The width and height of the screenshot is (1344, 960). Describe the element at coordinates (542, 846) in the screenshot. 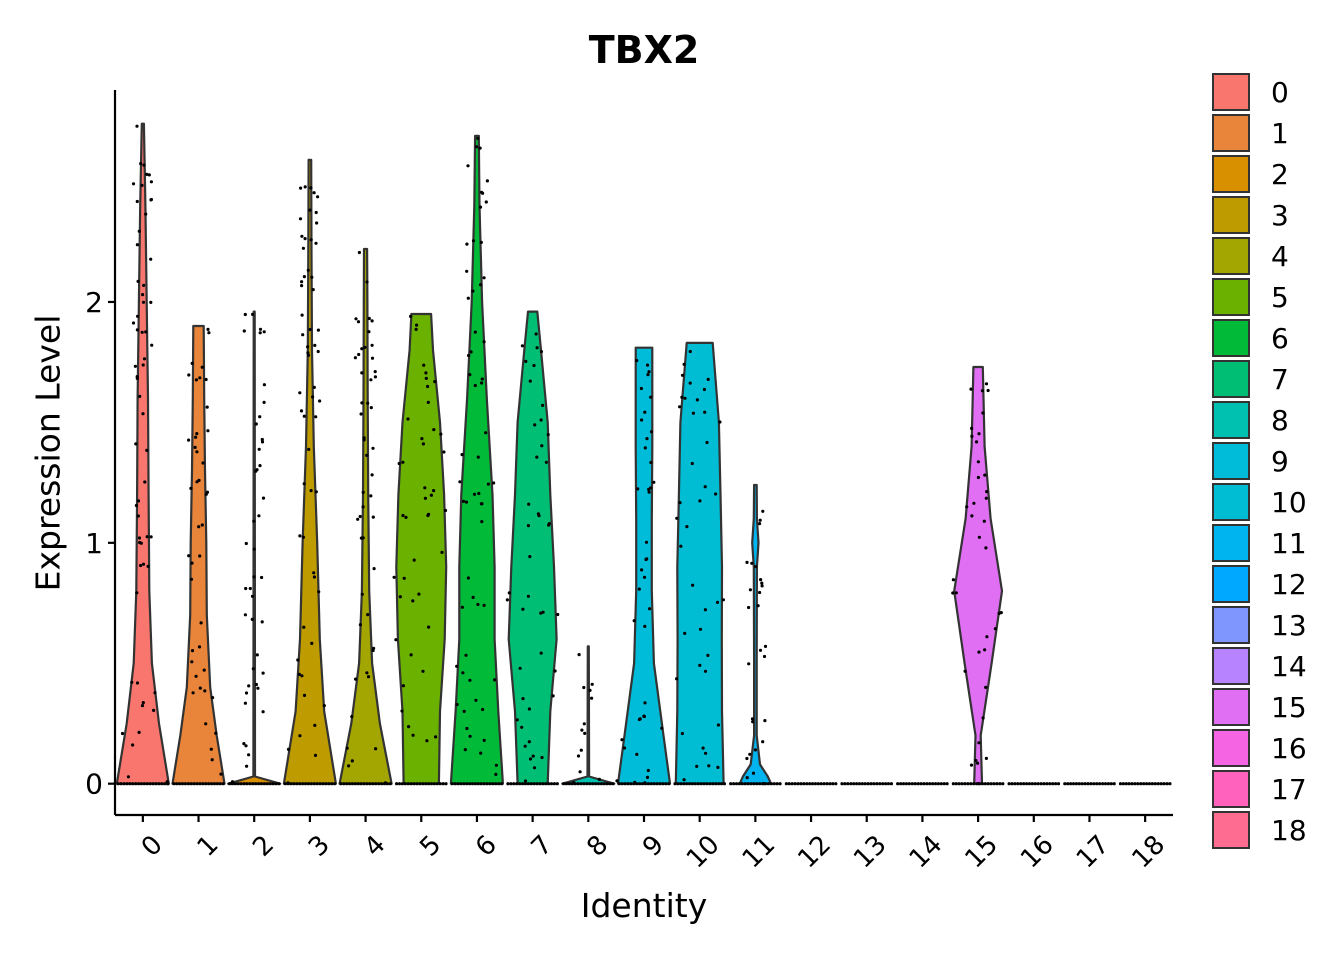

I see `x-tick-label: 7` at that location.